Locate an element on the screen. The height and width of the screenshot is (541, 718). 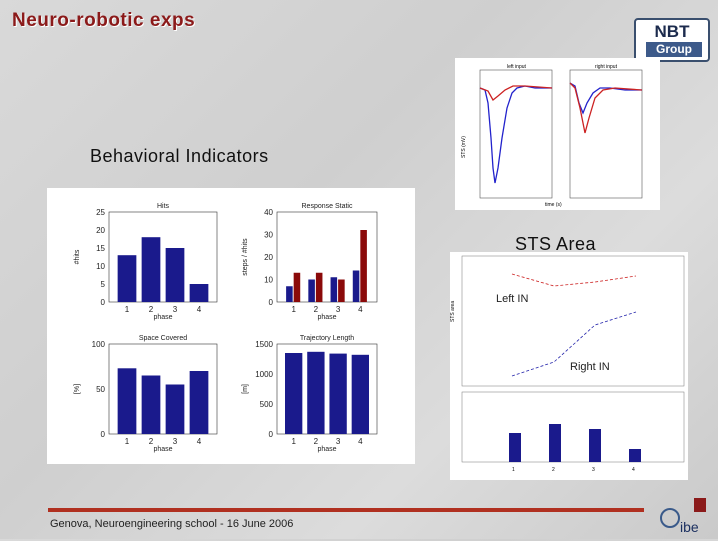
chart-0-ylabel: #hits is located at coordinates (77, 256).